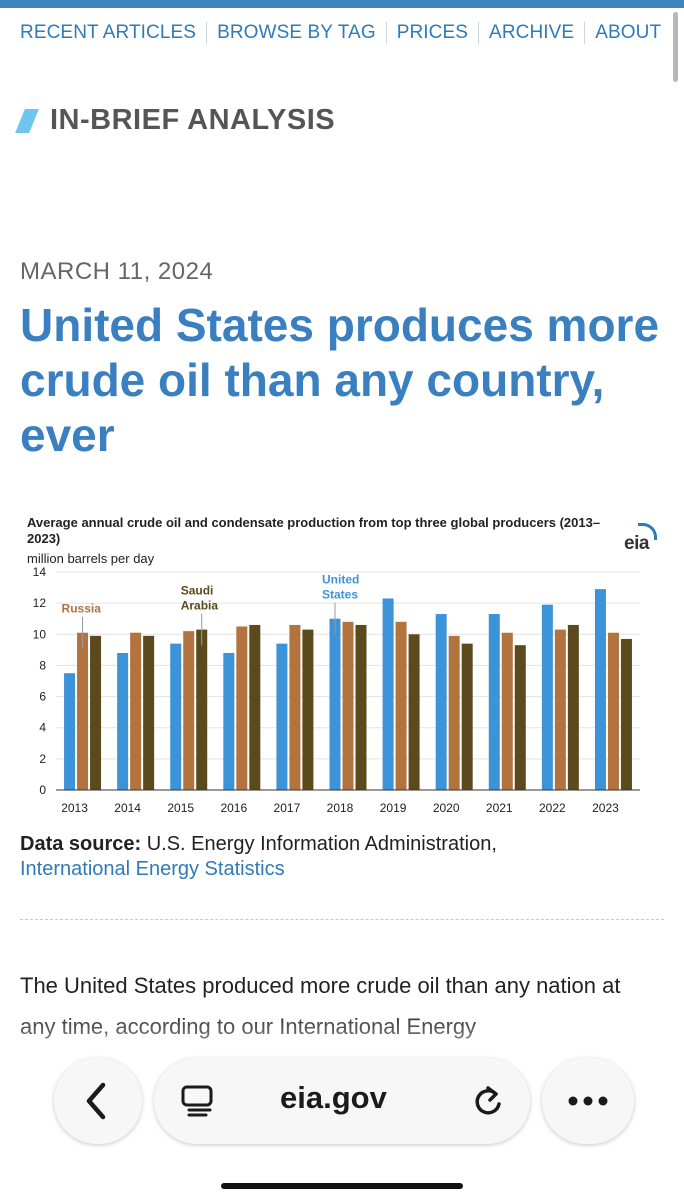 The width and height of the screenshot is (684, 1200). What do you see at coordinates (200, 606) in the screenshot?
I see `series-annotation-label: Arabia` at bounding box center [200, 606].